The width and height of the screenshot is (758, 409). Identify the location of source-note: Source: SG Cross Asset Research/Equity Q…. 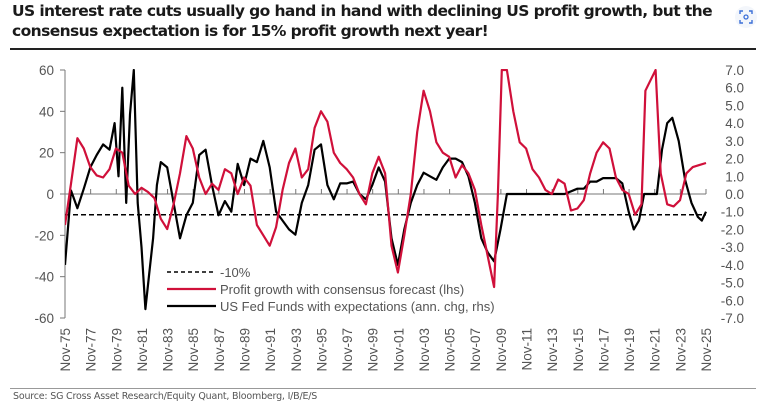
(165, 396).